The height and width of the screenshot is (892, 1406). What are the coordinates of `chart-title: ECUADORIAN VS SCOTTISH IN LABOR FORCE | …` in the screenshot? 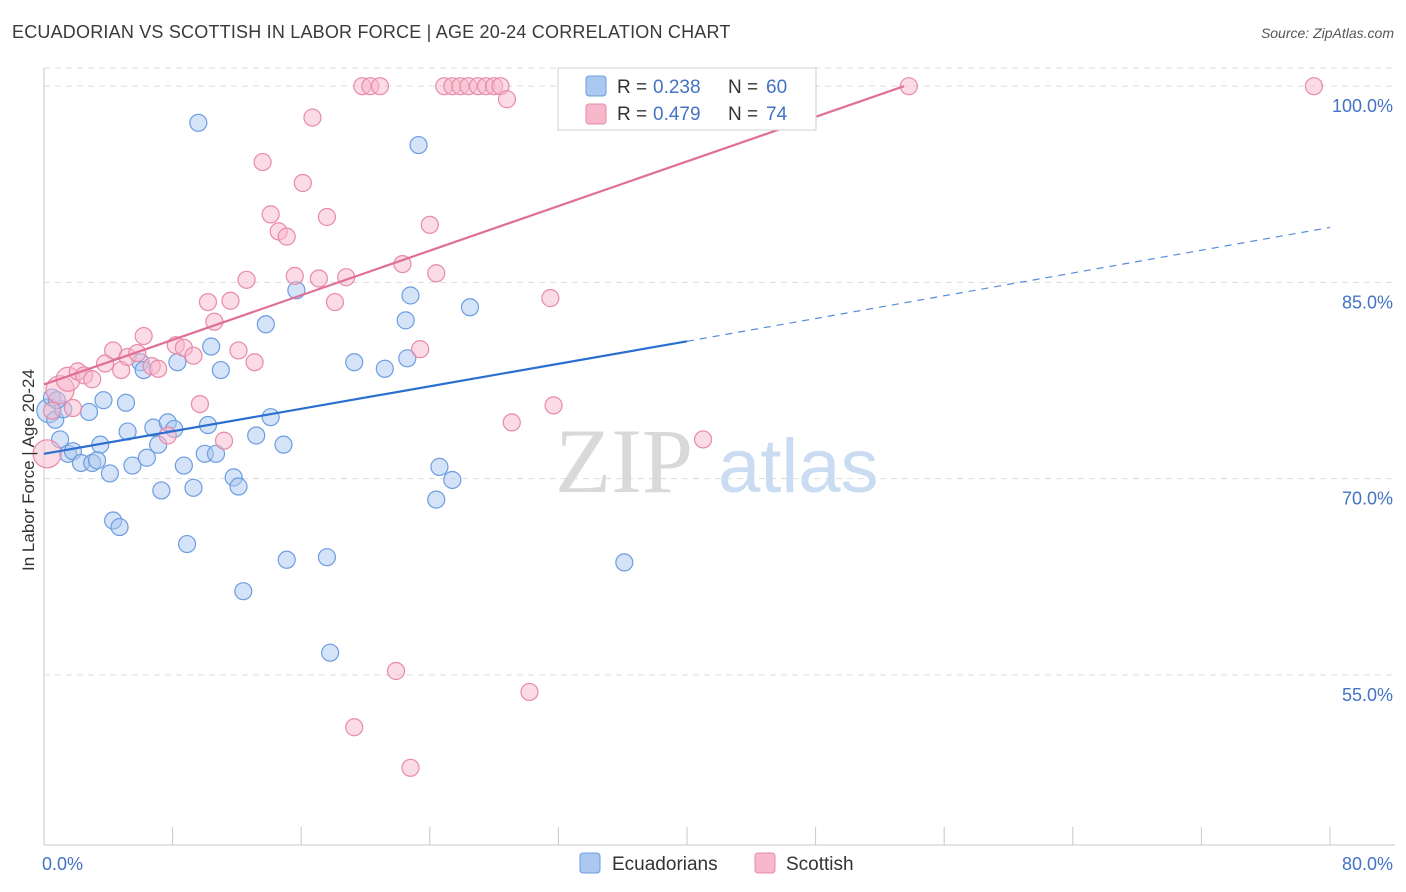 It's located at (371, 32).